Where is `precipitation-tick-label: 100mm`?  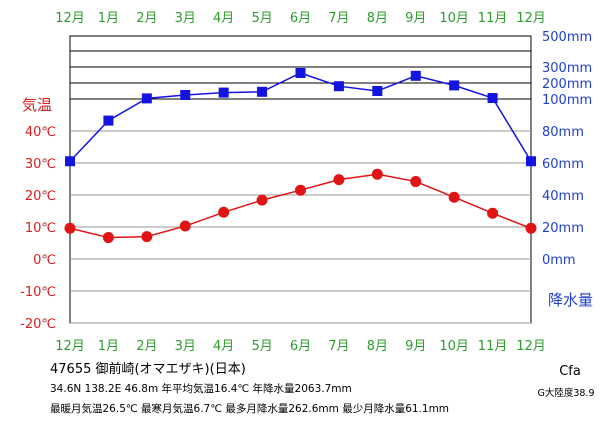 precipitation-tick-label: 100mm is located at coordinates (567, 100).